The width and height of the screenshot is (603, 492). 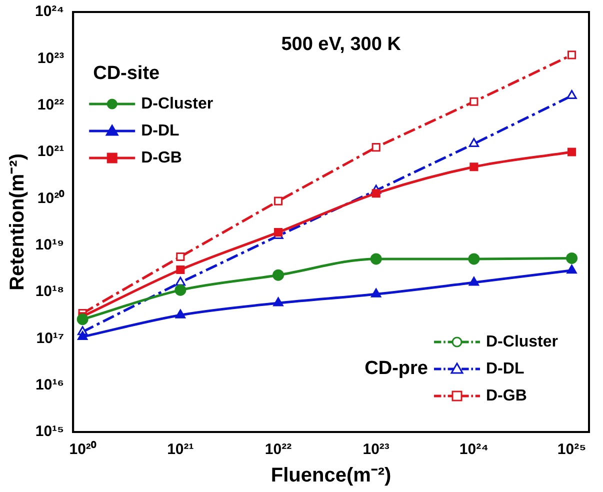 What do you see at coordinates (396, 369) in the screenshot?
I see `annotation: CD-pre` at bounding box center [396, 369].